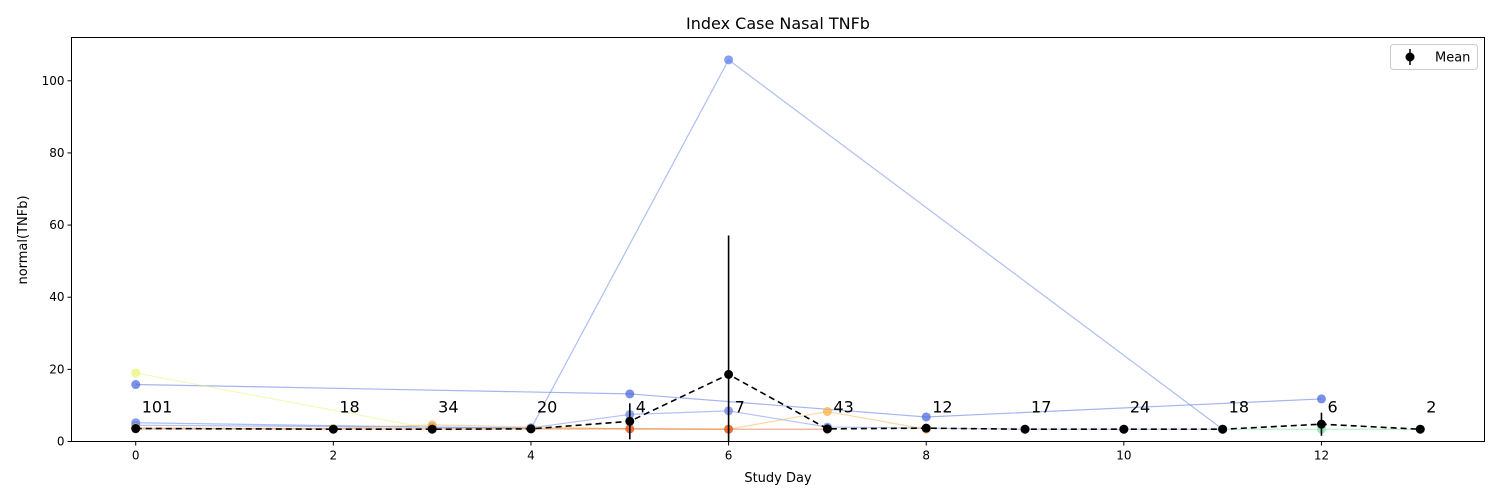 The height and width of the screenshot is (500, 1500). I want to click on count-annotation: 7, so click(740, 407).